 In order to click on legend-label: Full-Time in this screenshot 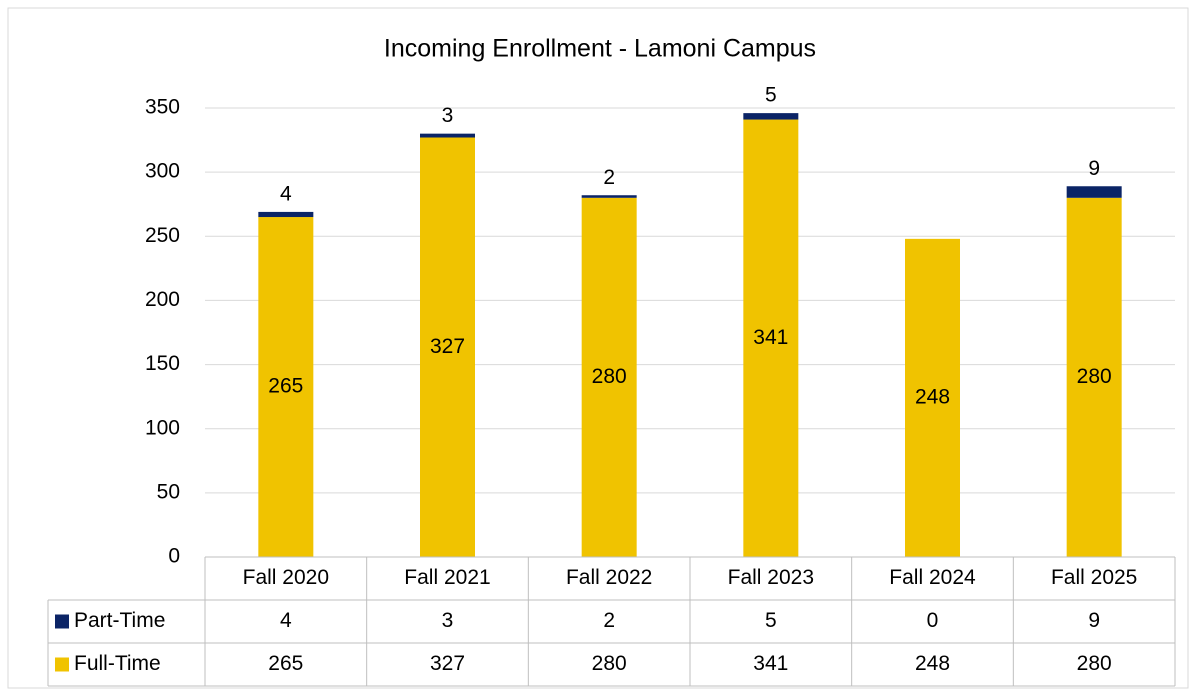, I will do `click(117, 663)`.